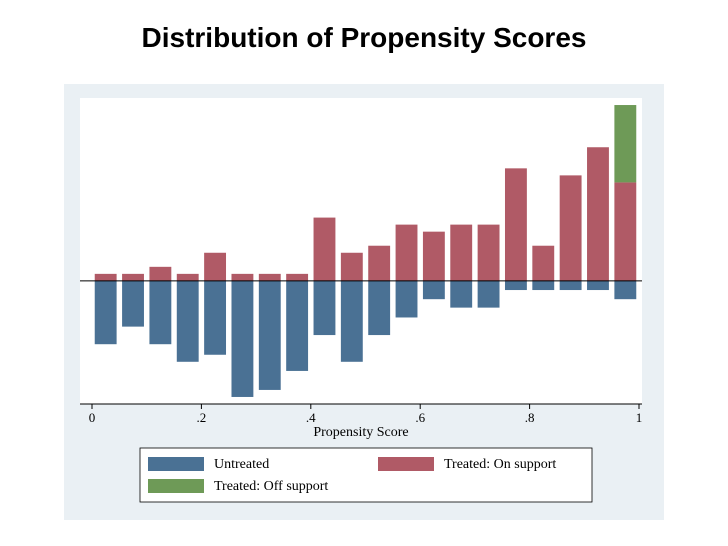 This screenshot has height=546, width=728. I want to click on x-tick-label: .2, so click(202, 417).